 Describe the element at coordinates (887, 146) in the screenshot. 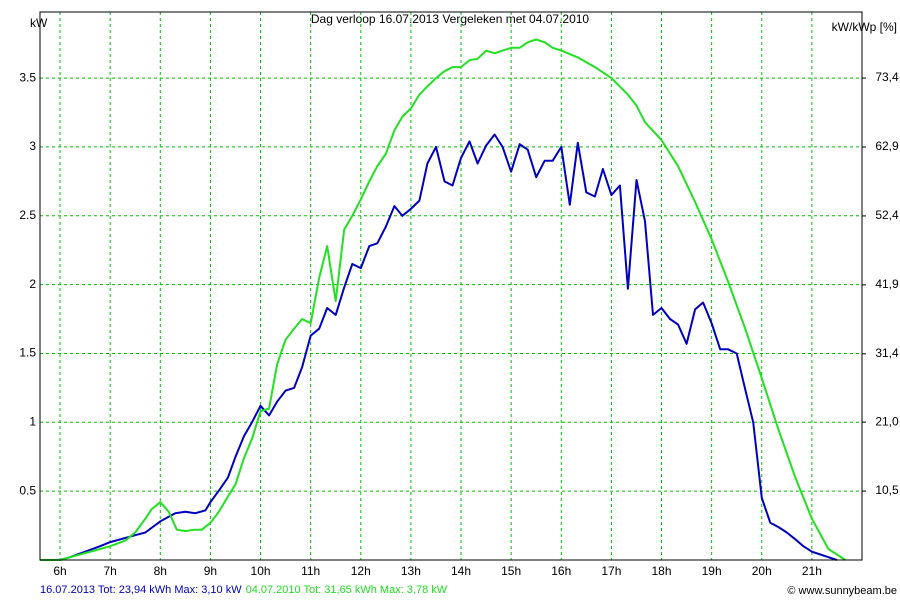

I see `y2-tick-label: 62,9` at that location.